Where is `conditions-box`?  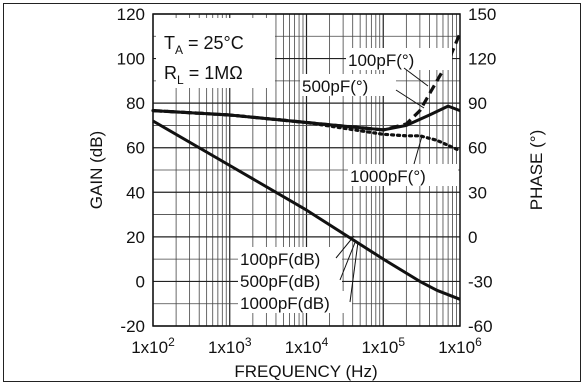 conditions-box is located at coordinates (215, 53).